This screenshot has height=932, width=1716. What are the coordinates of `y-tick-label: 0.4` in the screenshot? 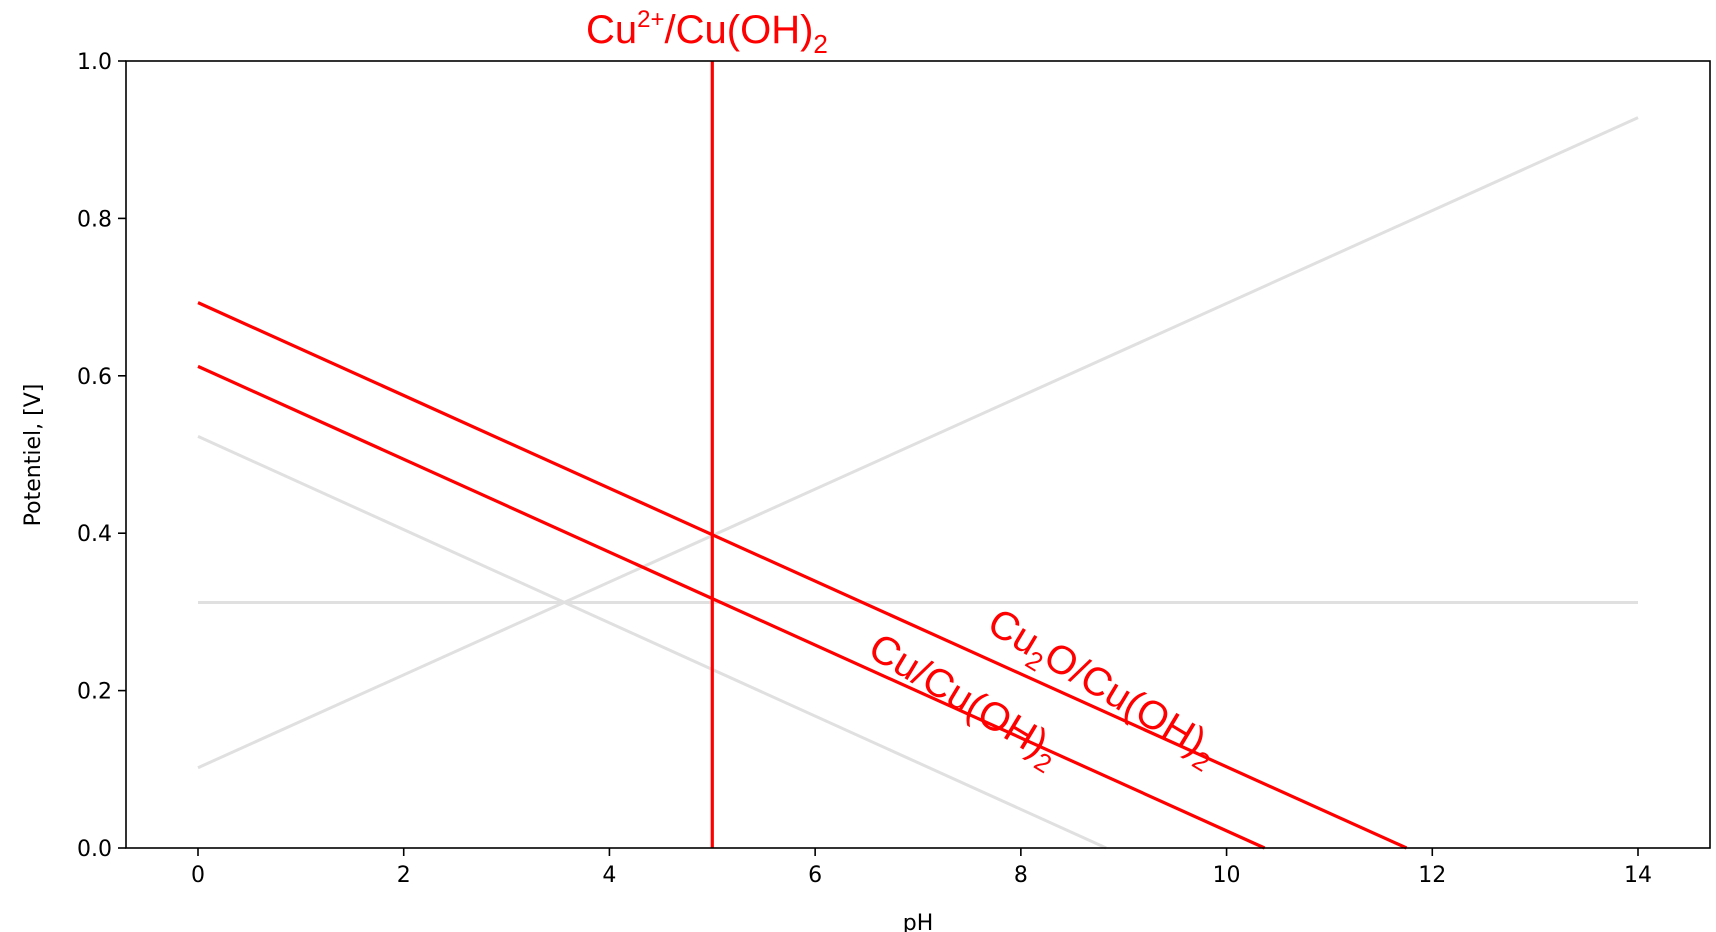 It's located at (94, 534).